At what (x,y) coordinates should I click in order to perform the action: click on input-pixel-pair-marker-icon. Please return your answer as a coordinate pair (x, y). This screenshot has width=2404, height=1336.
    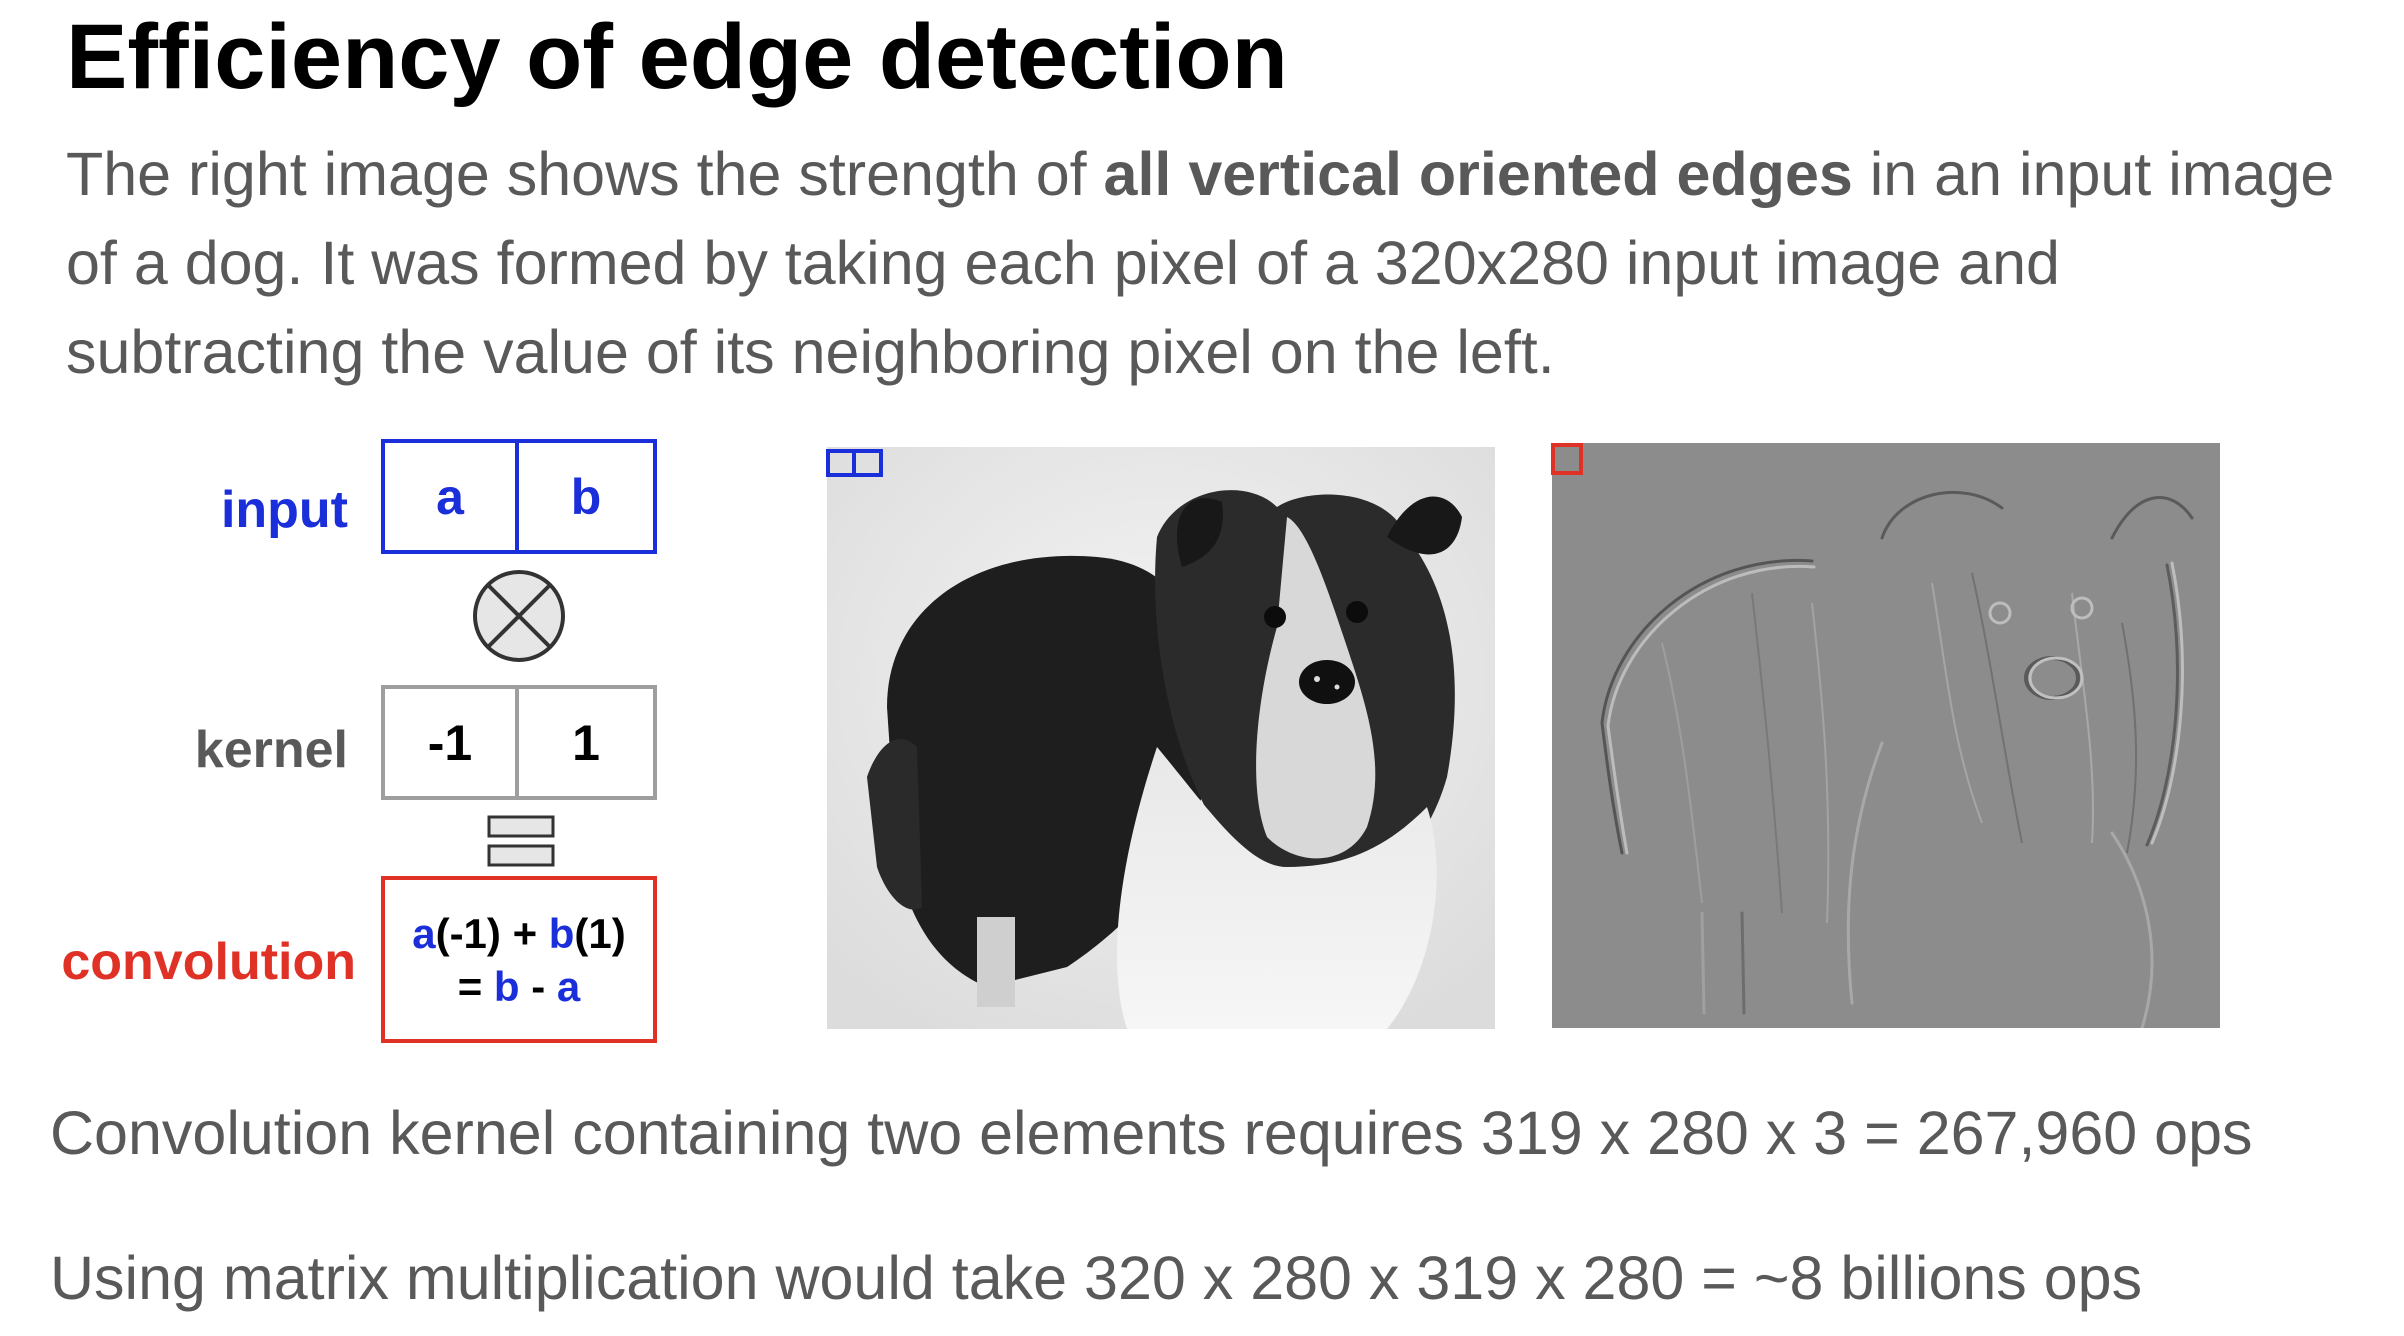
    Looking at the image, I should click on (854, 463).